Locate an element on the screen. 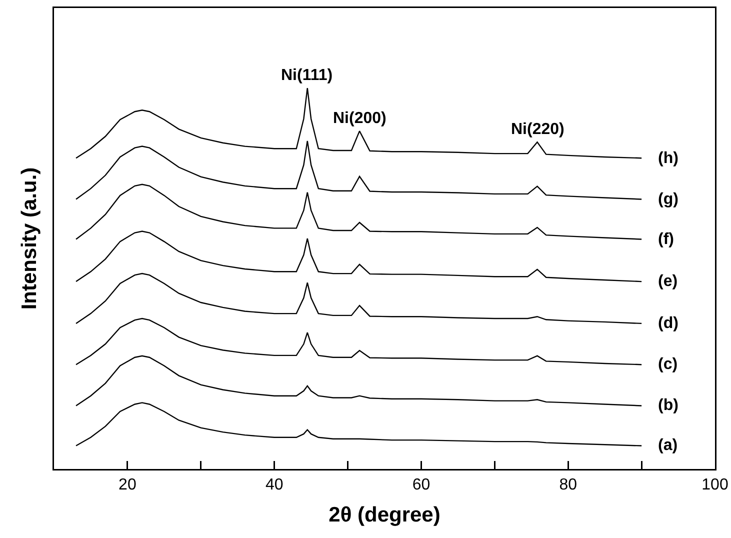 Image resolution: width=731 pixels, height=538 pixels. annotation: Ni(200) is located at coordinates (359, 118).